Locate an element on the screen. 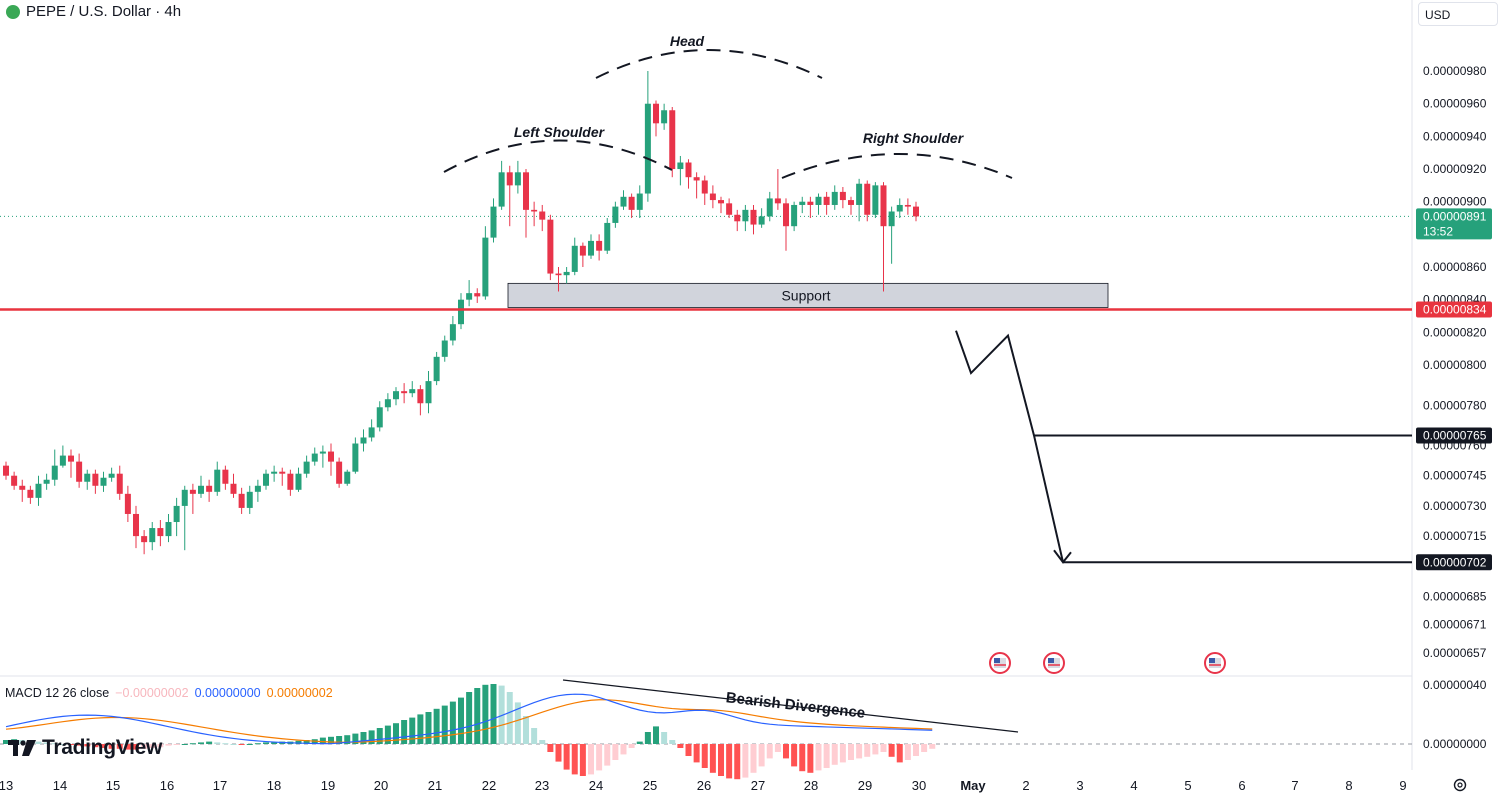  right-shoulder-arc is located at coordinates (897, 166).